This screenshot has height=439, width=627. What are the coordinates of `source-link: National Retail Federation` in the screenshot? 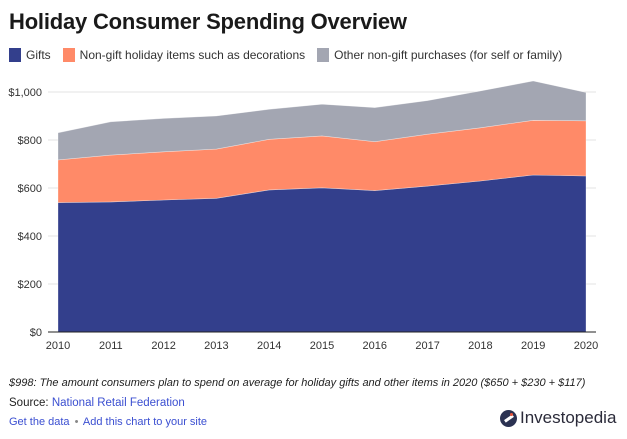 It's located at (118, 403).